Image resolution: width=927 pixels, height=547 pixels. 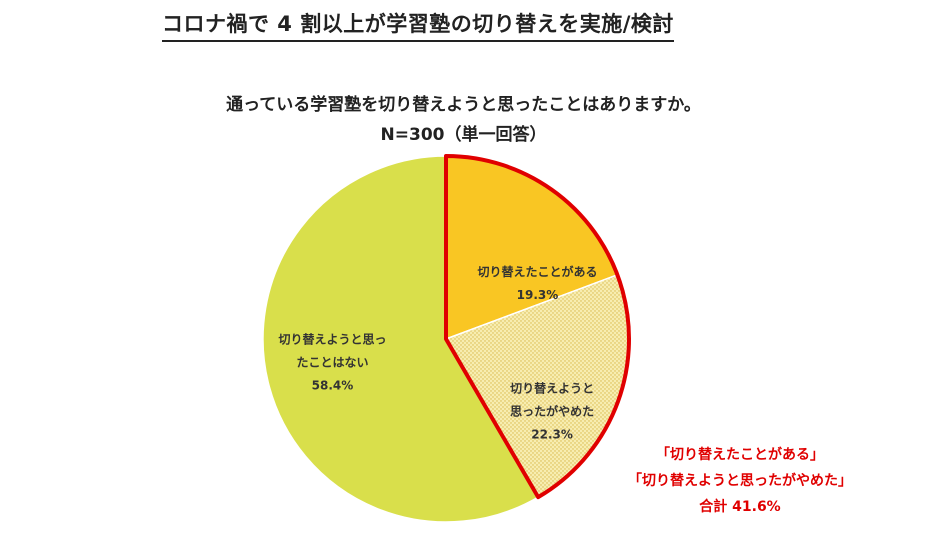 I want to click on survey-question: 通っている学習塾を切り替えようと思ったことはありますか。, so click(x=463, y=105).